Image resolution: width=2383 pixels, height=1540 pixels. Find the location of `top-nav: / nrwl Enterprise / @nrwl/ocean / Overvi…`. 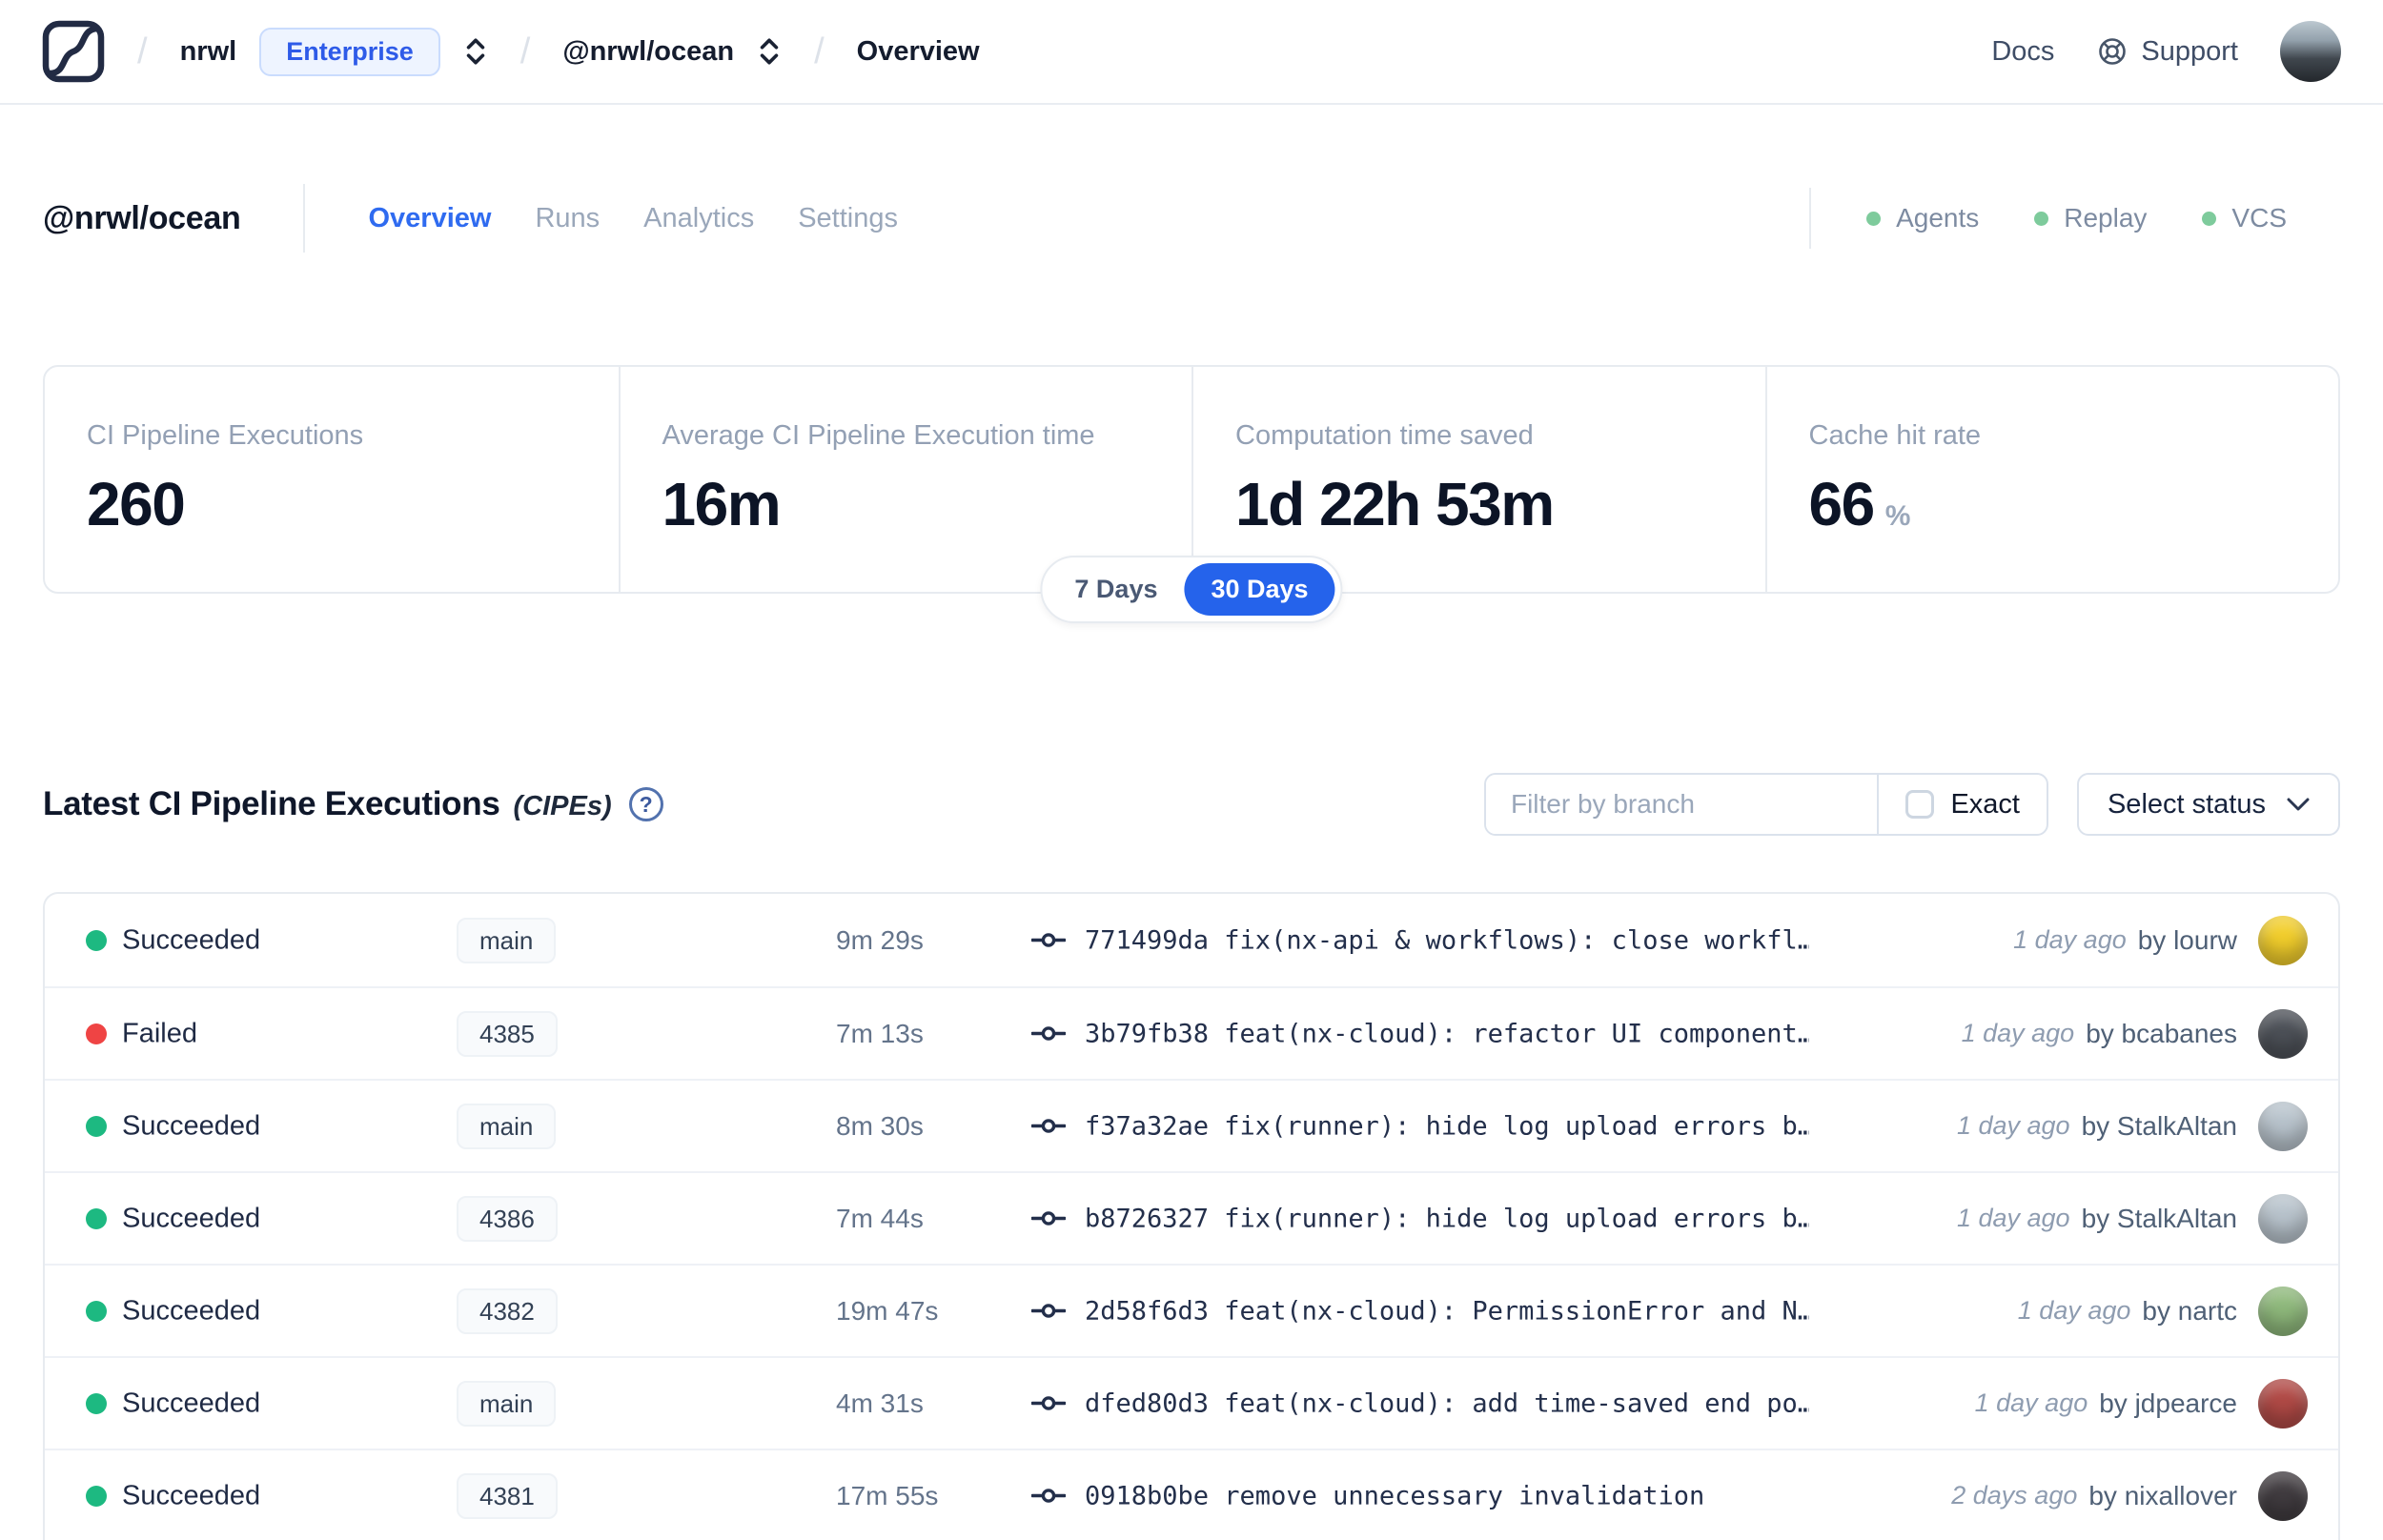

top-nav: / nrwl Enterprise / @nrwl/ocean / Overvi… is located at coordinates (1191, 52).